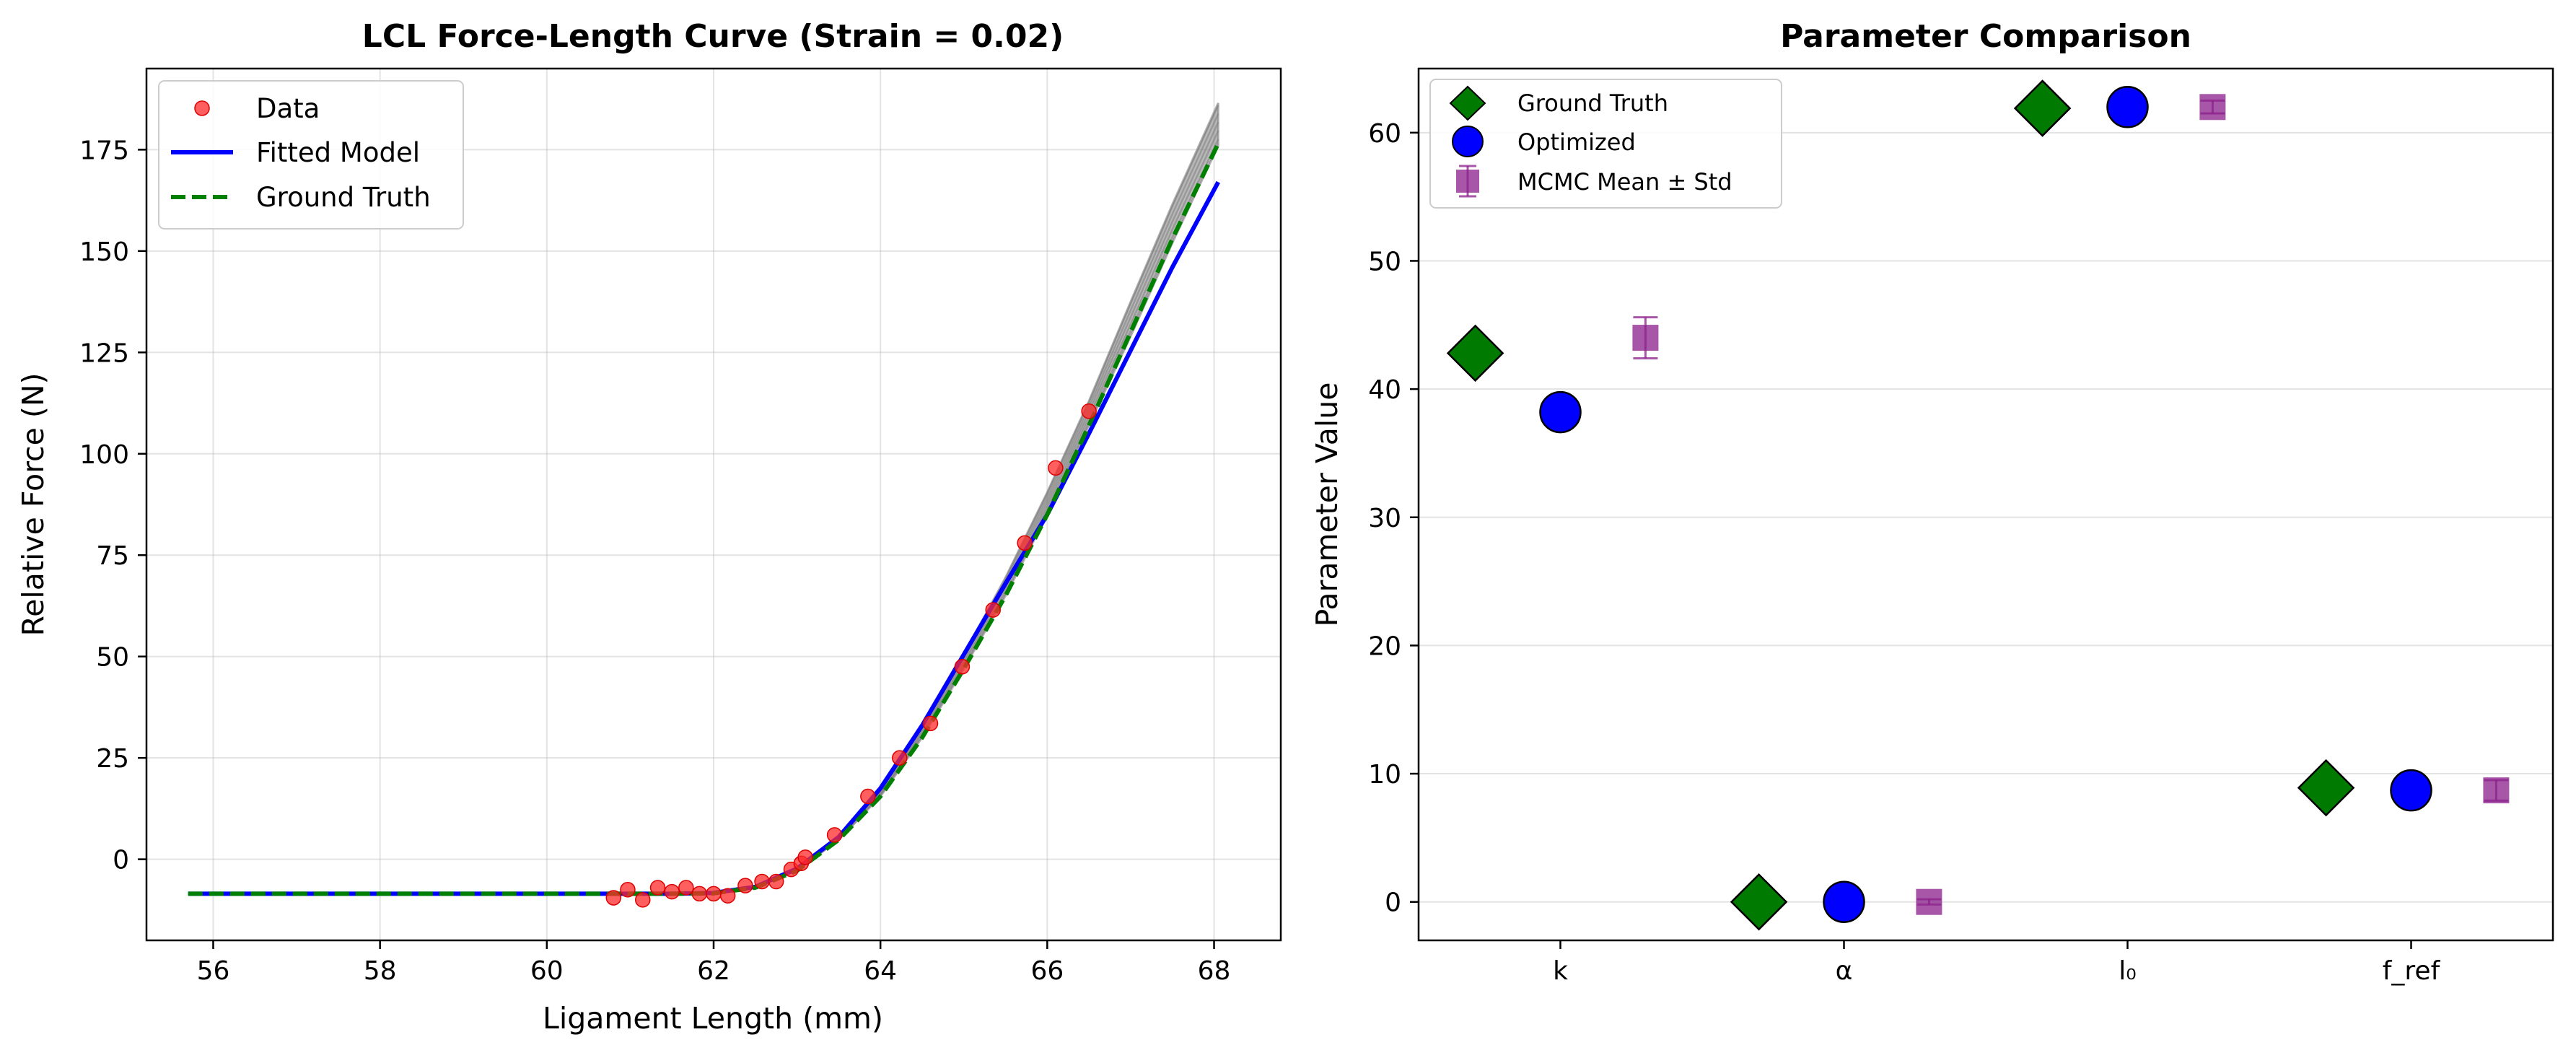  What do you see at coordinates (713, 36) in the screenshot?
I see `left-chart-title: LCL Force-Length Curve (Strain = 0.02)` at bounding box center [713, 36].